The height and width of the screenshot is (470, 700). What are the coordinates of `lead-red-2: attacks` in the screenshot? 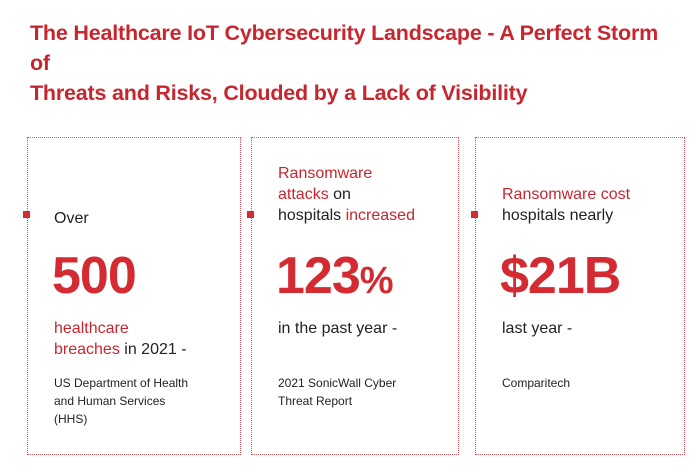 It's located at (303, 194).